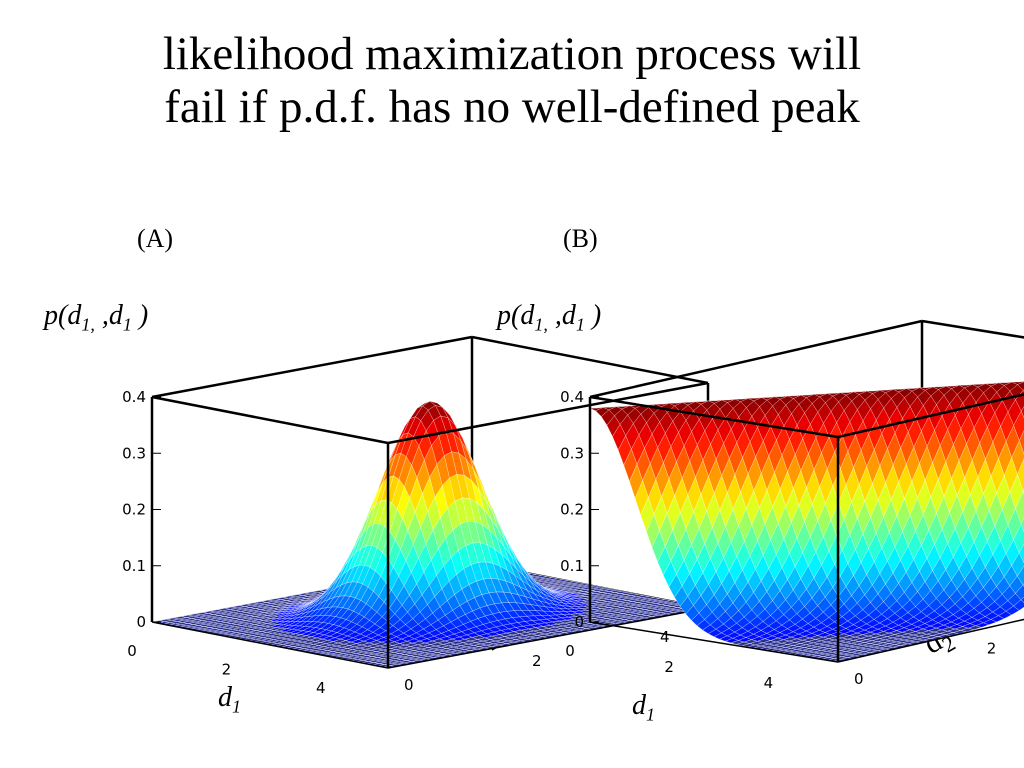 The width and height of the screenshot is (1024, 768). I want to click on panel-a-z-axis-label: p(d1, ,d1 ), so click(96, 317).